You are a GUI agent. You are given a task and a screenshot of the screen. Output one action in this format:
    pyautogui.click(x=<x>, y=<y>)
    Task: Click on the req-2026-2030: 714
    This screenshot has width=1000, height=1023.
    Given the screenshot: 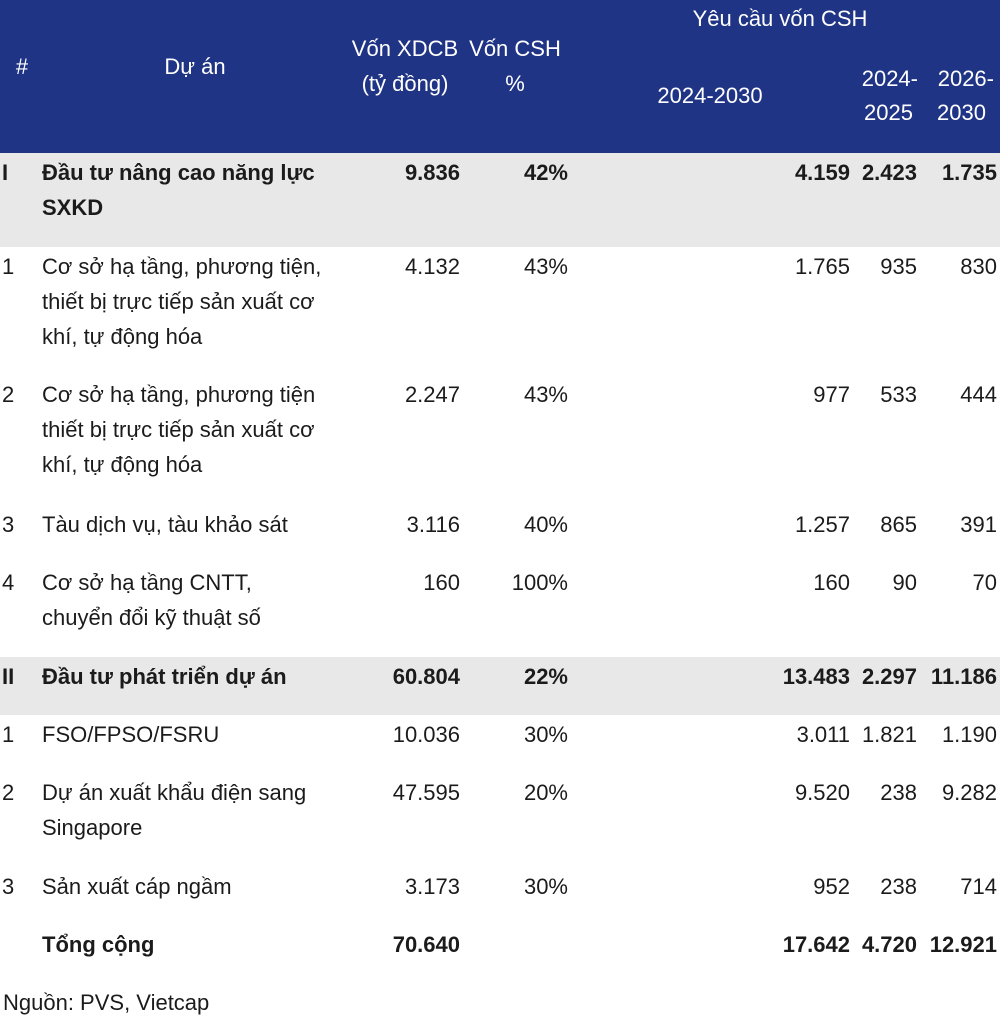 What is the action you would take?
    pyautogui.click(x=978, y=886)
    